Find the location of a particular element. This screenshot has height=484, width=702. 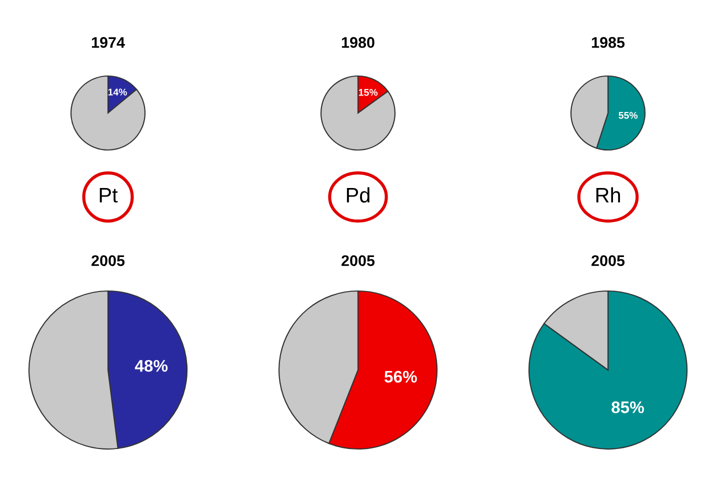

data-label: 48% is located at coordinates (151, 366).